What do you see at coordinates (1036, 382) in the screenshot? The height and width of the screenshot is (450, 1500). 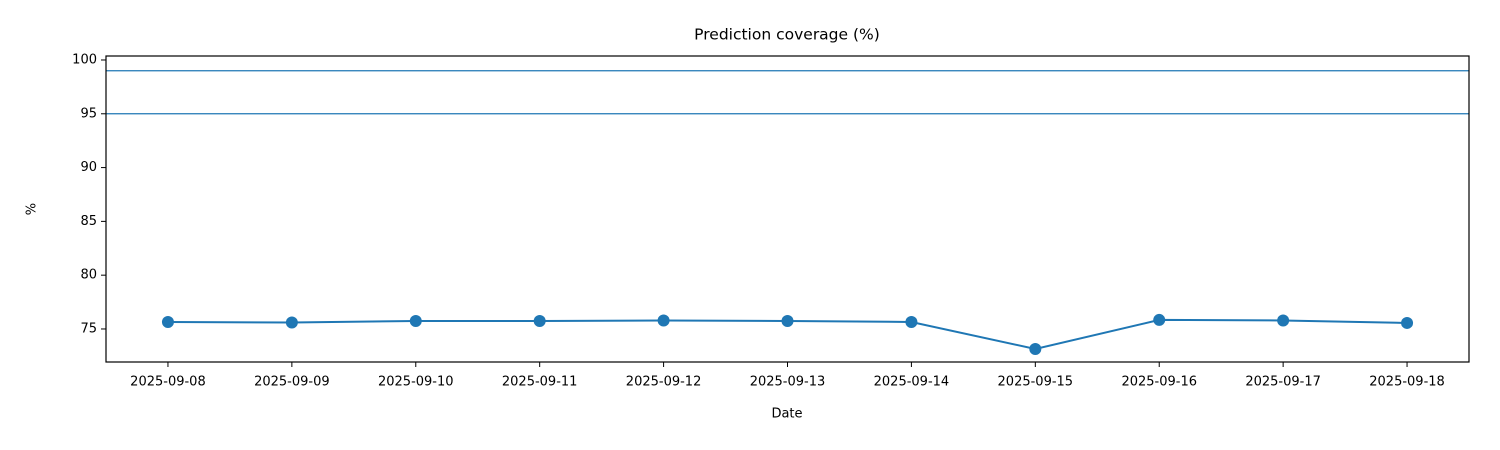 I see `x-tick-label: 2025-09-15` at bounding box center [1036, 382].